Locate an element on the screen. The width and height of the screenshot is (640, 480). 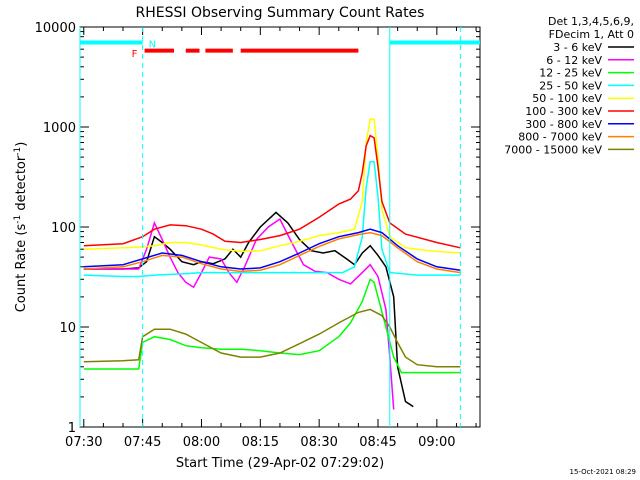
legend-header-line-2: FDecim 1, Att 0 is located at coordinates (591, 34).